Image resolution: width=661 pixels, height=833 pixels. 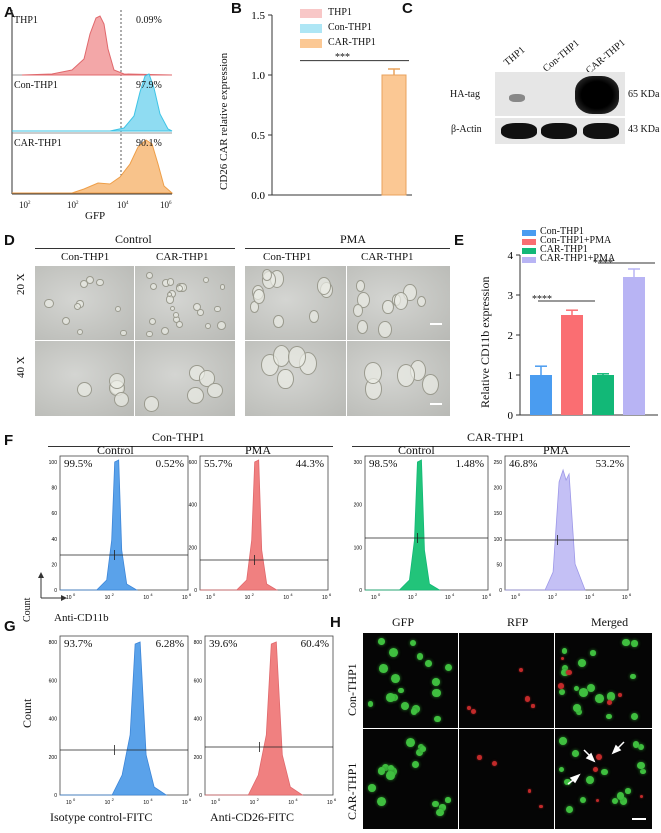 I want to click on lane-label-car-thp1: CAR-THP1, so click(x=606, y=57).